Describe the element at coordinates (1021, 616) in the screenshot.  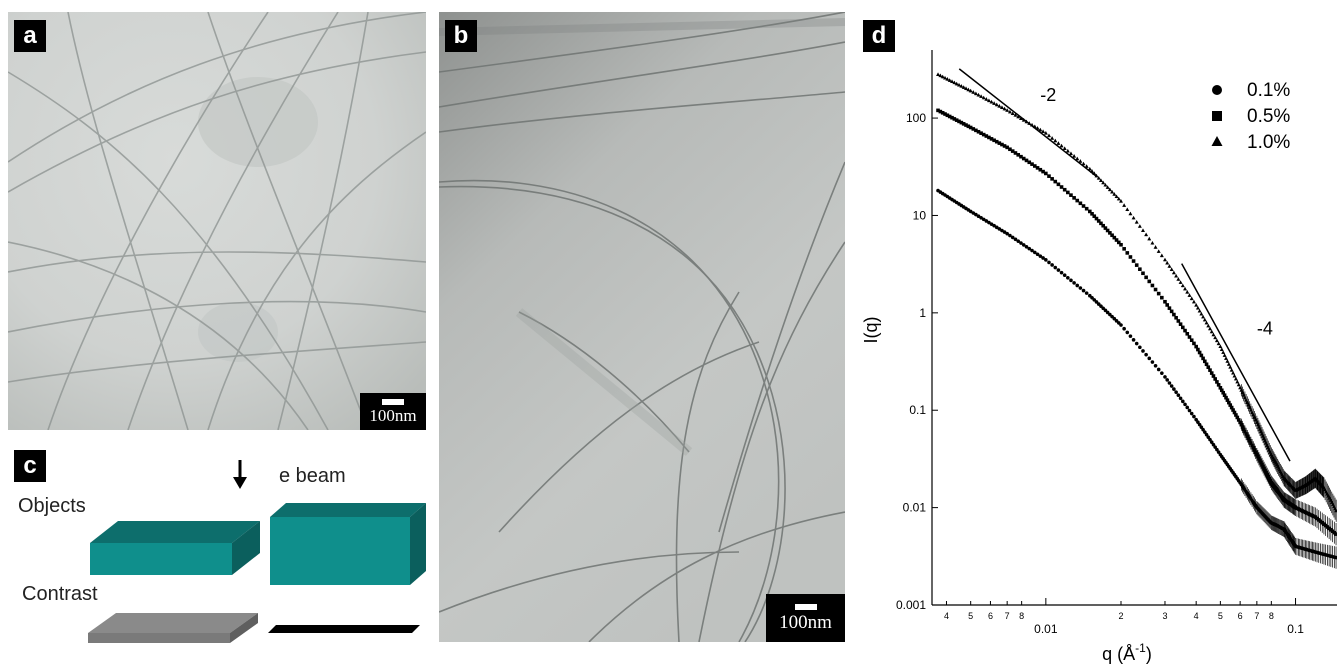
I see `x-minor-tick-label: 8` at that location.